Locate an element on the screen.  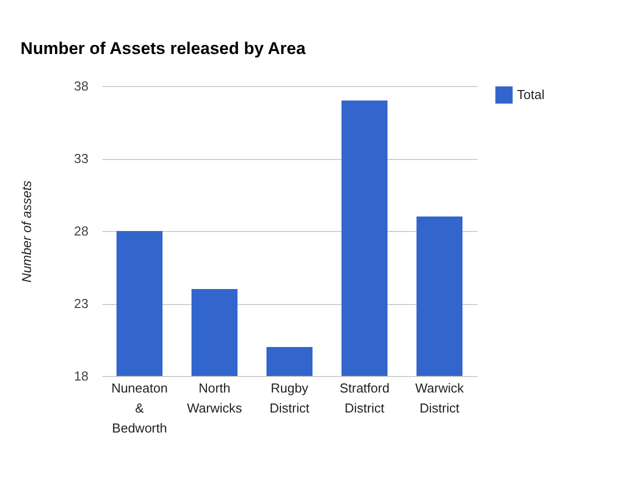
y-tick-label: 28 is located at coordinates (81, 231).